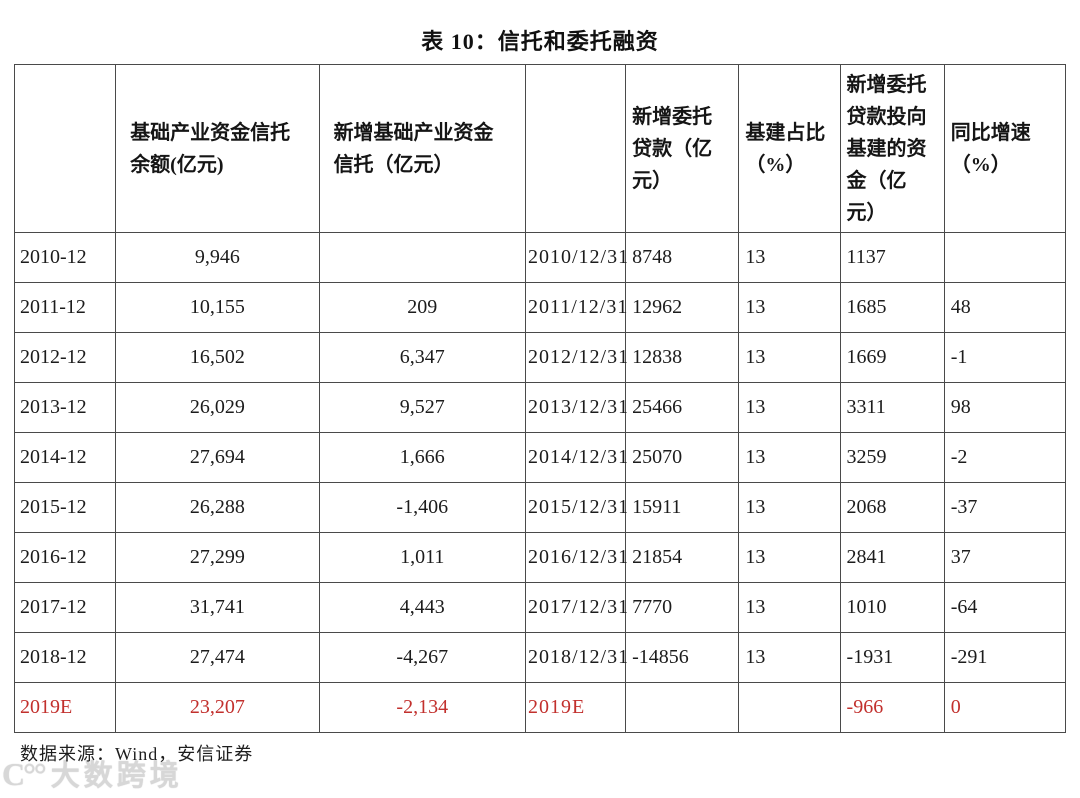 The height and width of the screenshot is (798, 1080). What do you see at coordinates (892, 357) in the screenshot?
I see `table-cell: 1669` at bounding box center [892, 357].